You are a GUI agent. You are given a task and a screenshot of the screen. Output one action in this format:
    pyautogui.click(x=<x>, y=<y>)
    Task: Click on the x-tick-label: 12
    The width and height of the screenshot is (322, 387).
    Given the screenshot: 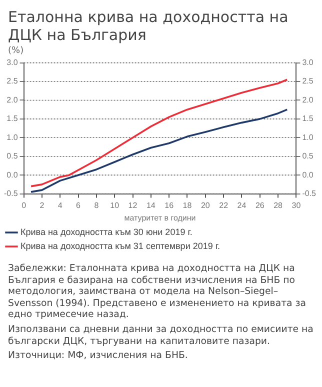 What is the action you would take?
    pyautogui.click(x=133, y=205)
    